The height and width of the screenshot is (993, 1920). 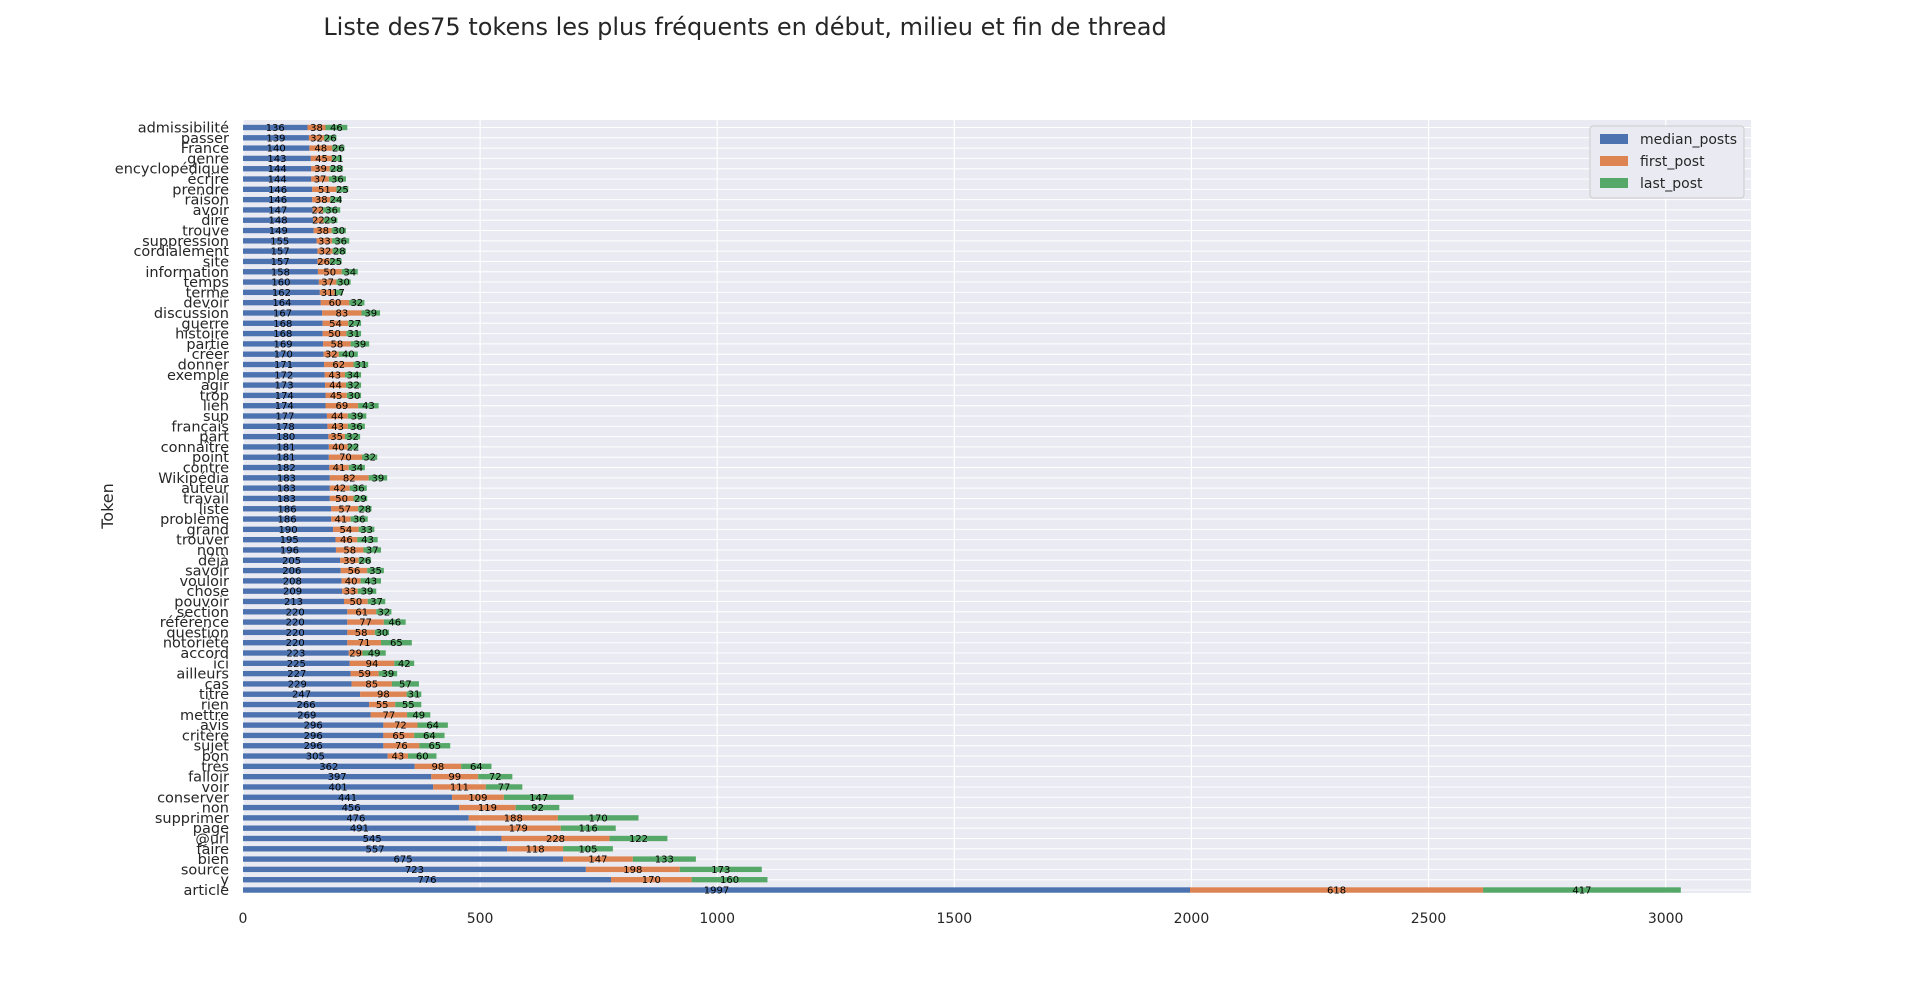 I want to click on value-label: 188, so click(x=513, y=818).